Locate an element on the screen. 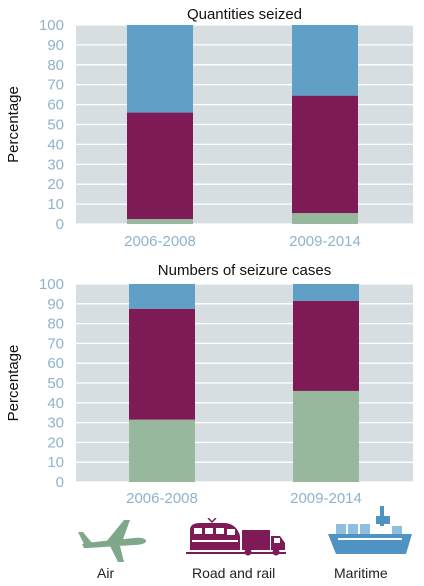 This screenshot has width=424, height=586. airplane-icon is located at coordinates (112, 541).